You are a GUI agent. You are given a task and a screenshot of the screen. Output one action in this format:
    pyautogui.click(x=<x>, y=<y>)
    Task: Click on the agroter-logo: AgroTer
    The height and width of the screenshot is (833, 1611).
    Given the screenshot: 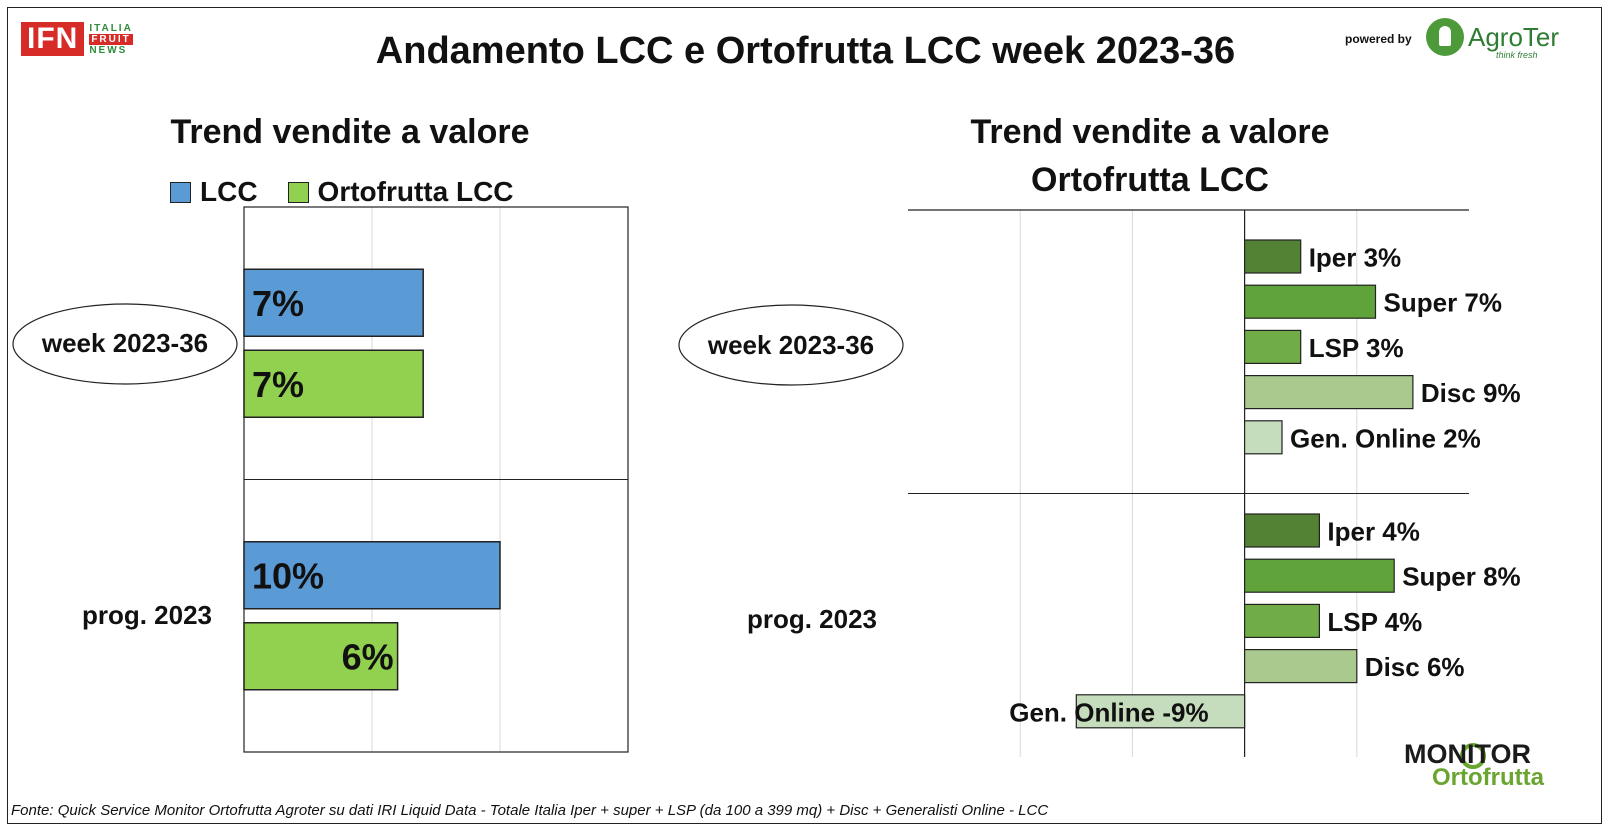 What is the action you would take?
    pyautogui.click(x=1492, y=37)
    